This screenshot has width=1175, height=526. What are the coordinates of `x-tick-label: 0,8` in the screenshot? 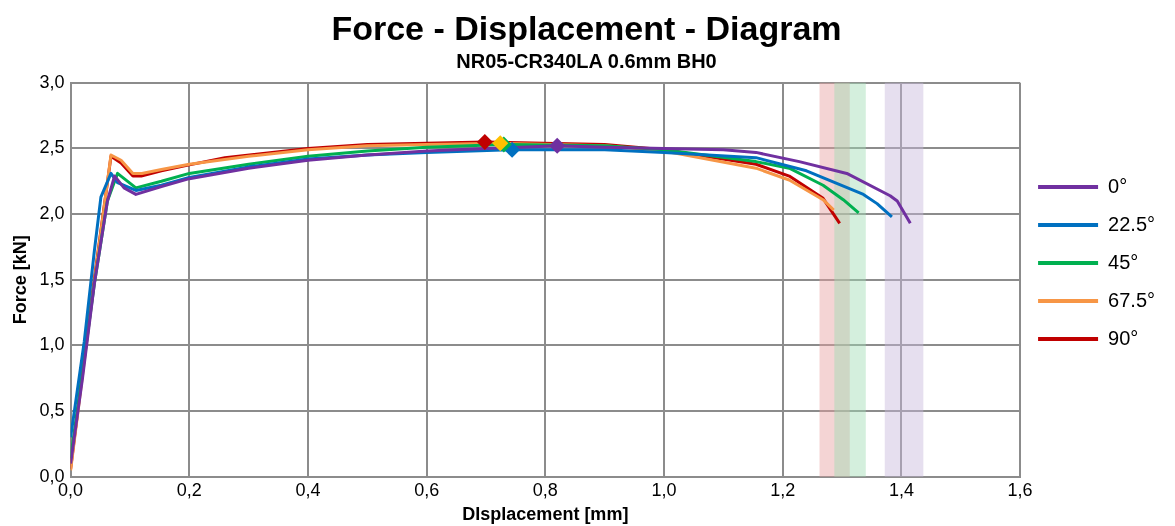 It's located at (545, 489).